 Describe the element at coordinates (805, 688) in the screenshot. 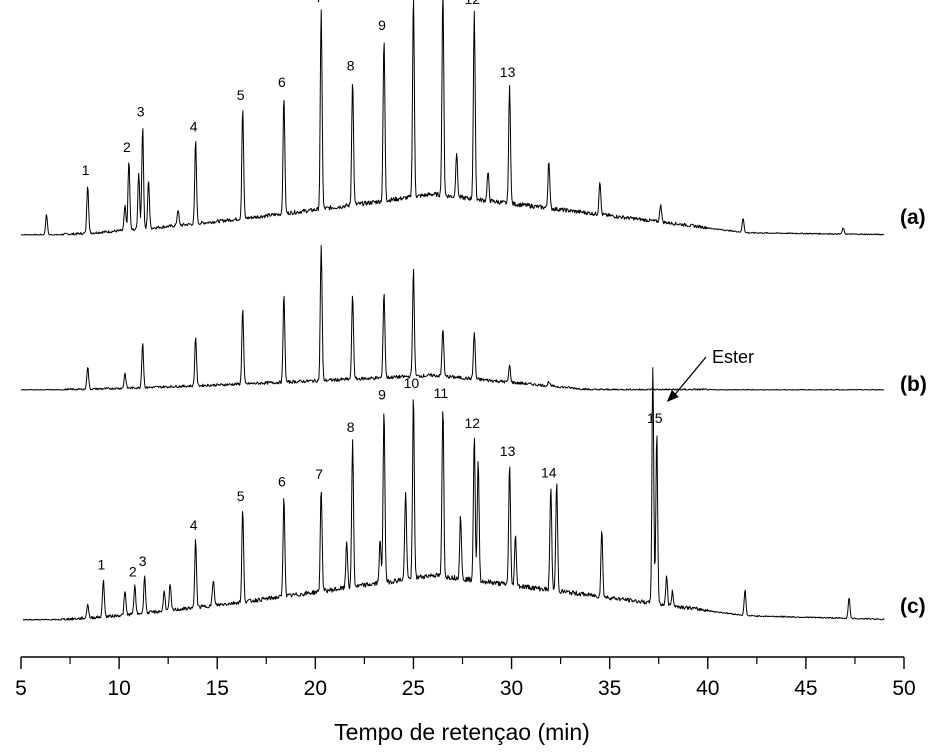

I see `x-tick-label-45: 45` at that location.